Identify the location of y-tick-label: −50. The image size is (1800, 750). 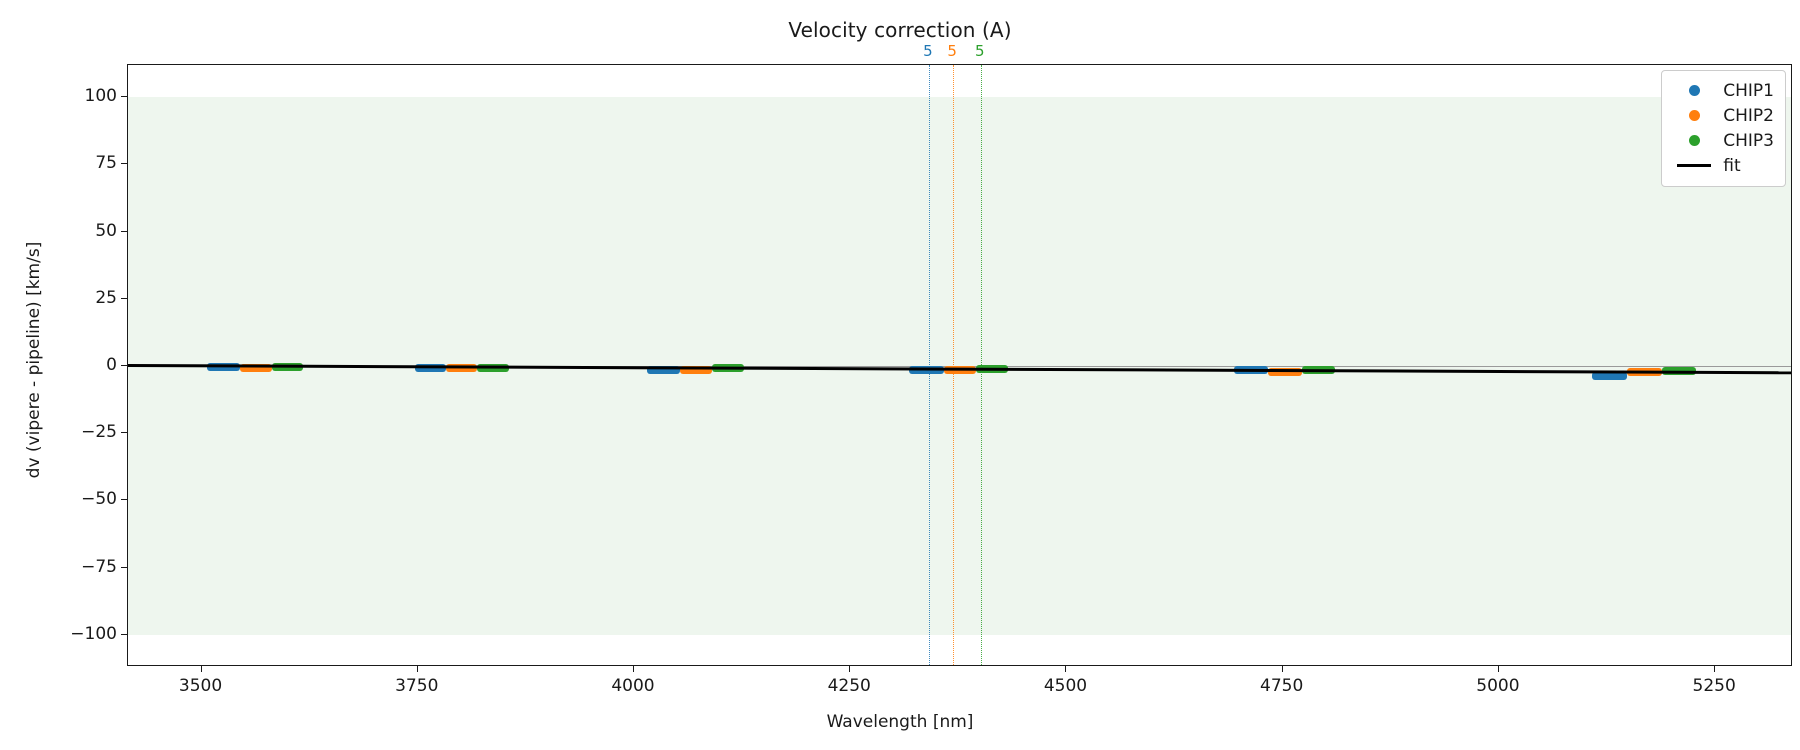
(99, 499).